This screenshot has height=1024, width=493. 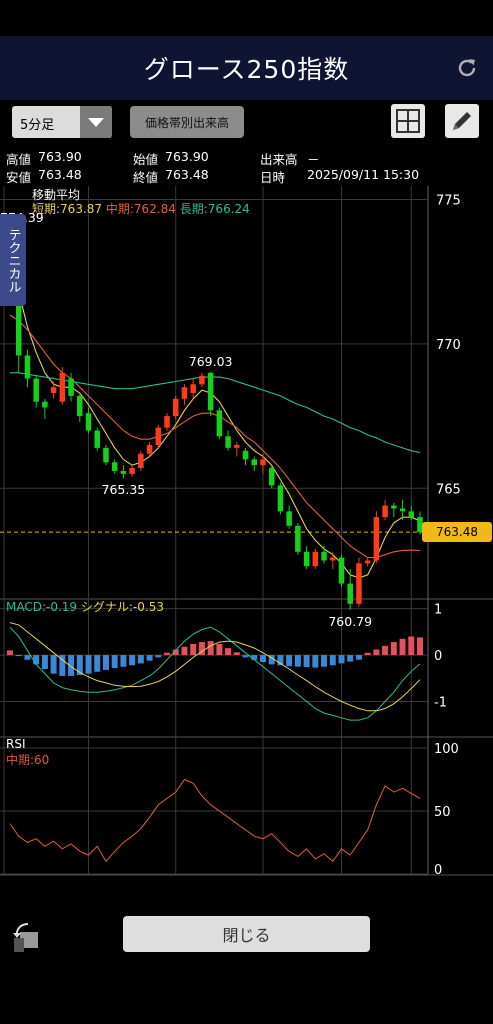 I want to click on volume-label: 出来高, so click(x=279, y=159).